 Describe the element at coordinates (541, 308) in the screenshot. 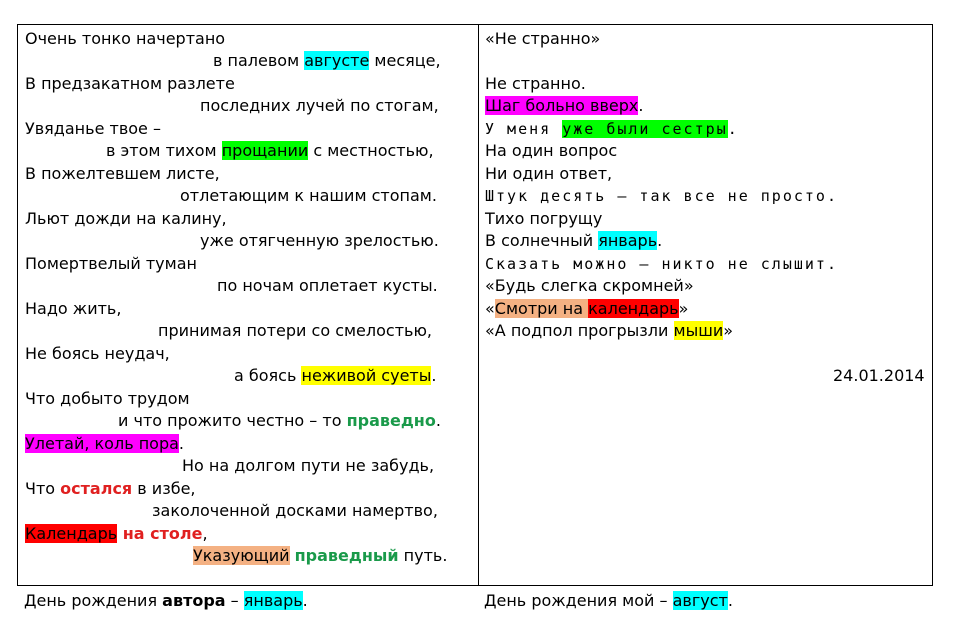

I see `highlight-word: Смотри на` at that location.